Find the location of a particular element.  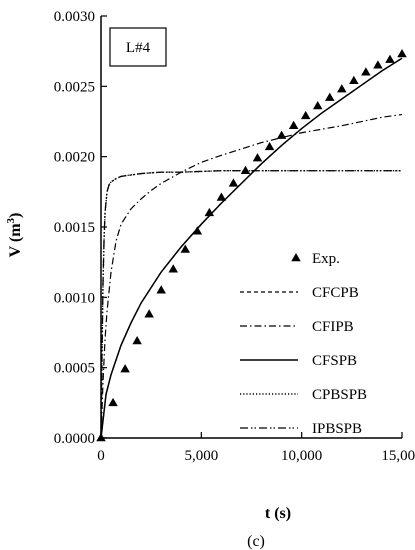

x-axis-ticks: 0 5,000 10,000 15,000 is located at coordinates (256, 448).